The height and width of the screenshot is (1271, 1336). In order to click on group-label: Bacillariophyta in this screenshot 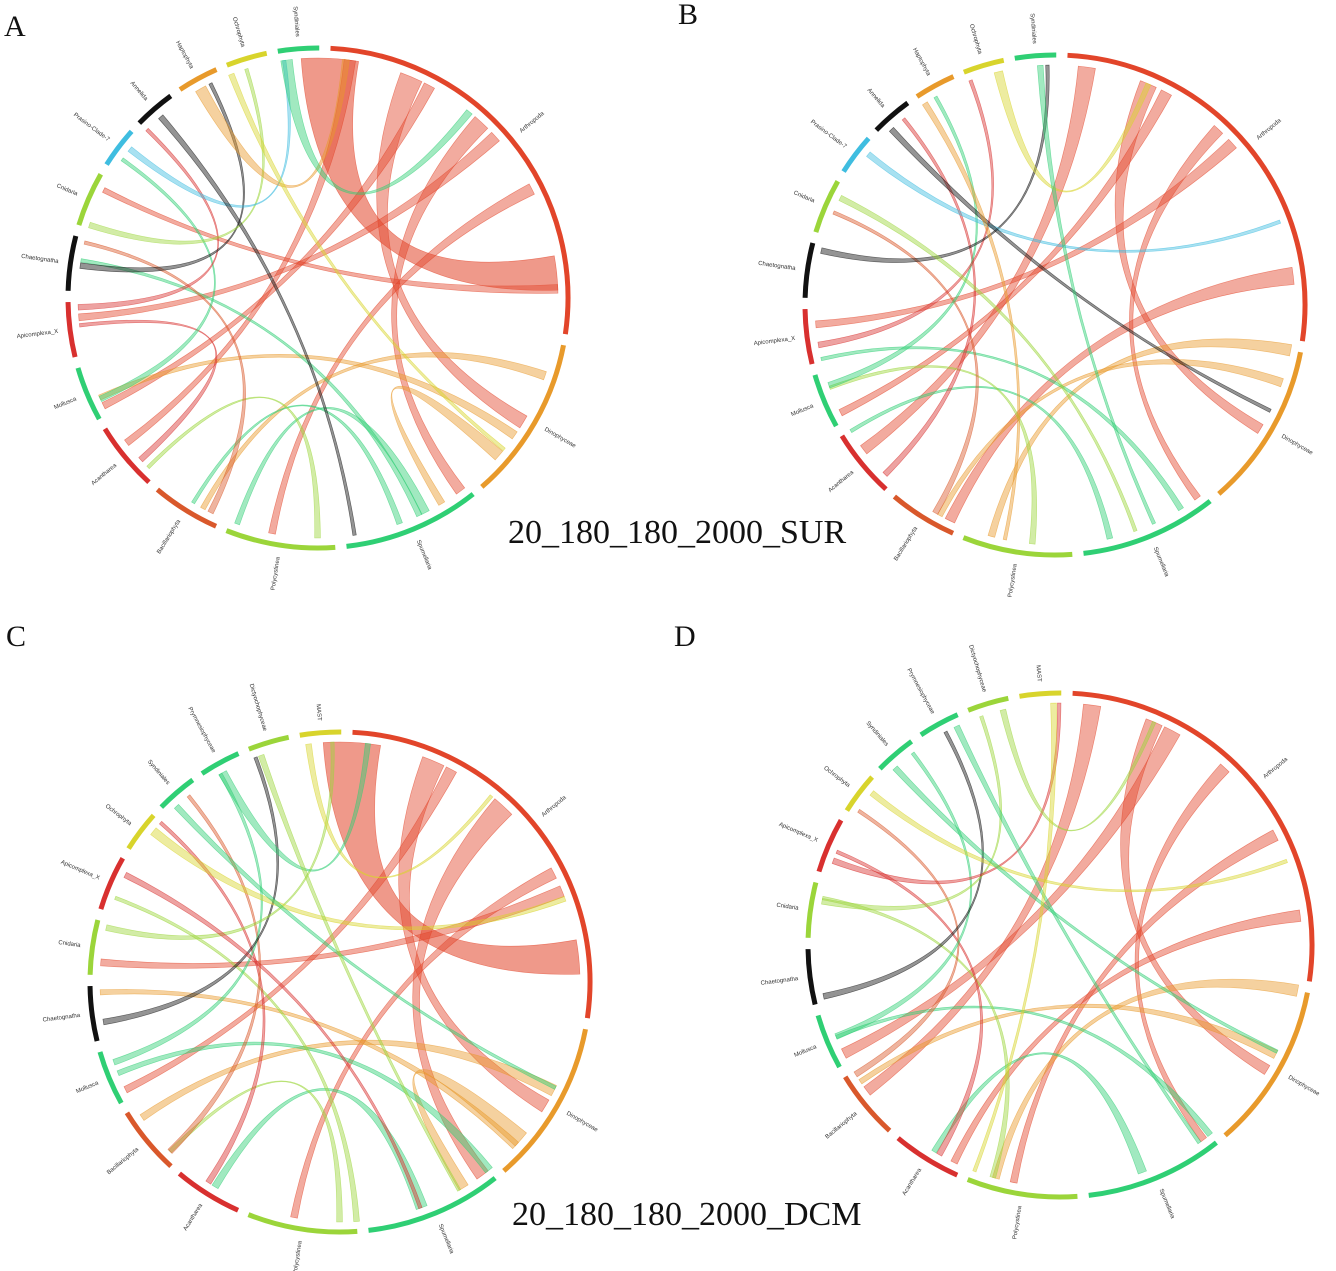, I will do `click(169, 536)`.